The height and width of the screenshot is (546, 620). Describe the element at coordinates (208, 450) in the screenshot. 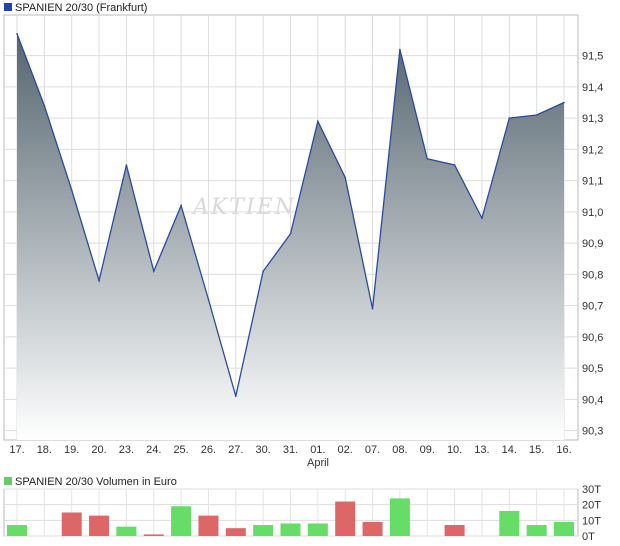

I see `price-x-tick-label: 26.` at that location.